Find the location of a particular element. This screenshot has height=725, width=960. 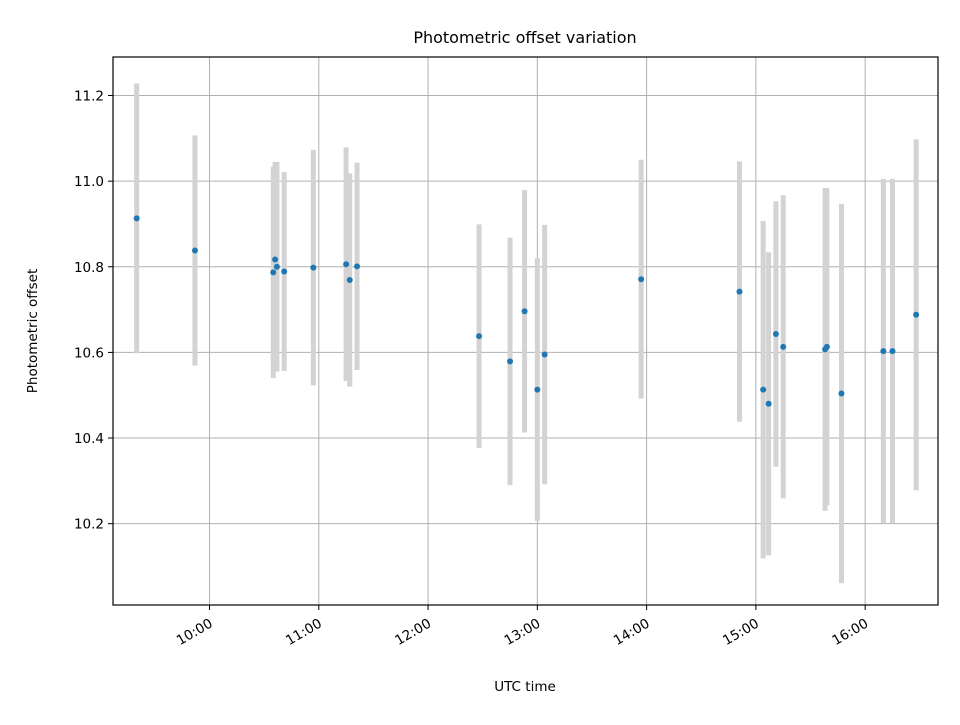

chart-title: Photometric offset variation is located at coordinates (524, 37).